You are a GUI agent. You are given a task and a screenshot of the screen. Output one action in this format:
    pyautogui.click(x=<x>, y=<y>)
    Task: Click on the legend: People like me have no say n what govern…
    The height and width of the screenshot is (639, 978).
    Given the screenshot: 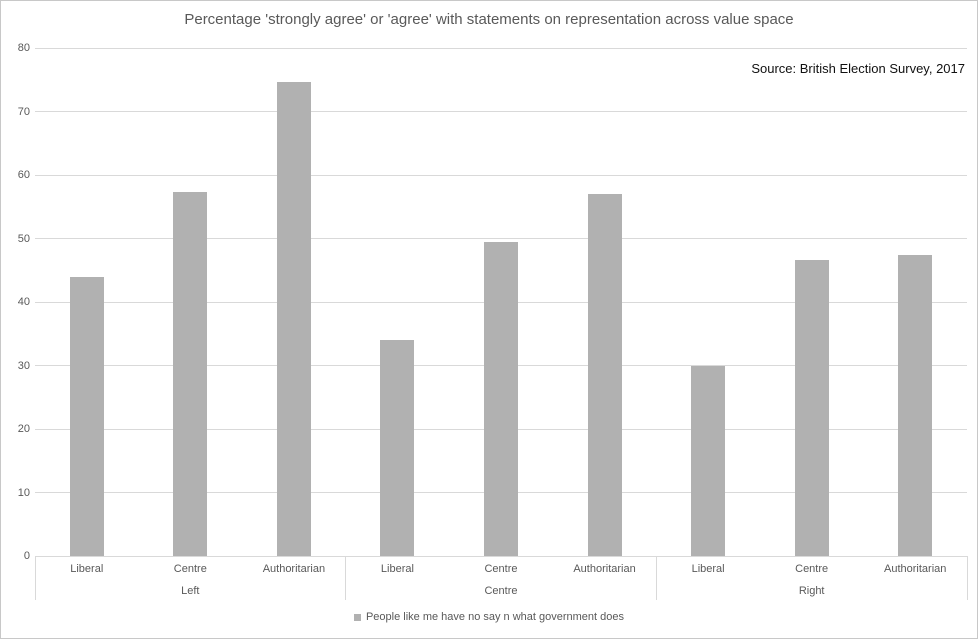 What is the action you would take?
    pyautogui.click(x=489, y=617)
    